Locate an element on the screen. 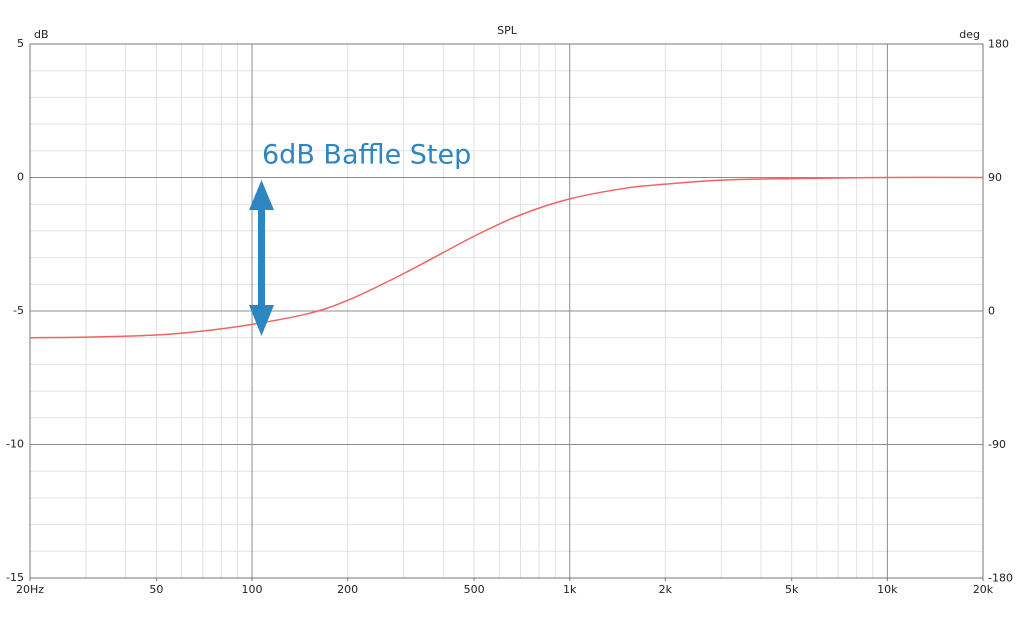 Image resolution: width=1024 pixels, height=632 pixels. x-tick-label: 5k is located at coordinates (792, 589).